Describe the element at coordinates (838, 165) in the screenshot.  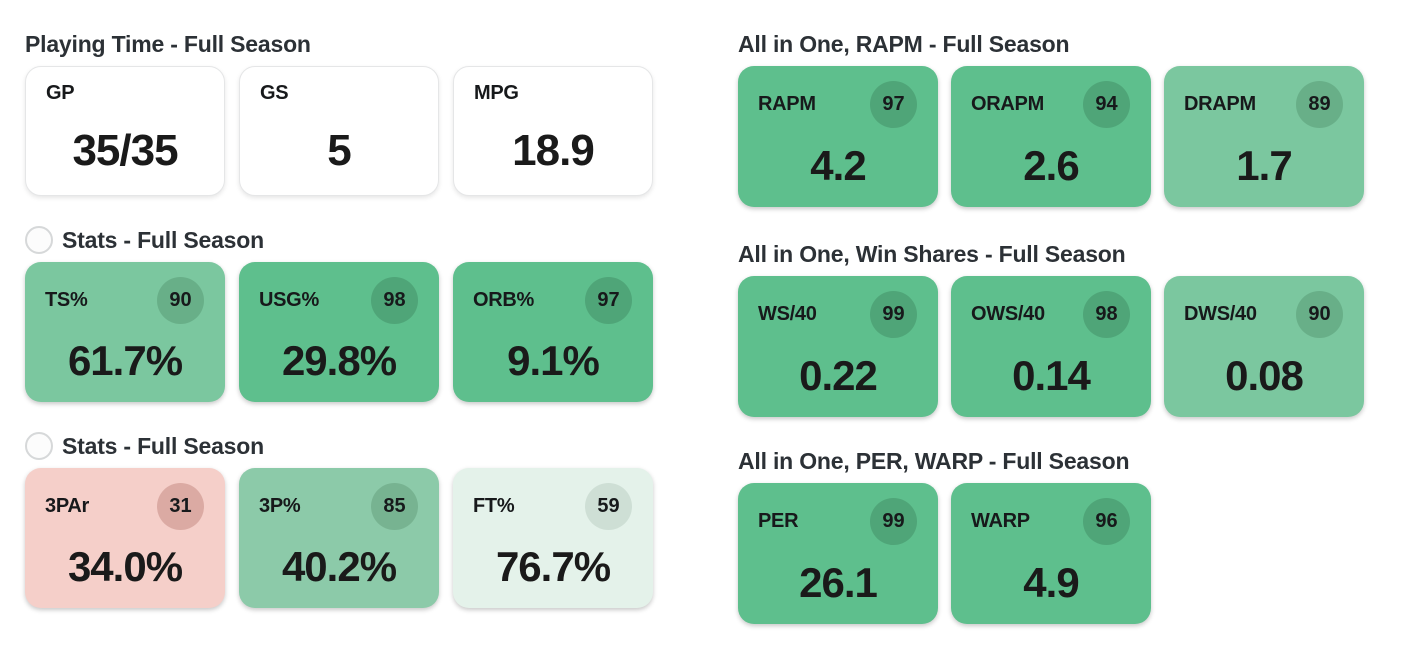
I see `stat-value: 4.2` at that location.